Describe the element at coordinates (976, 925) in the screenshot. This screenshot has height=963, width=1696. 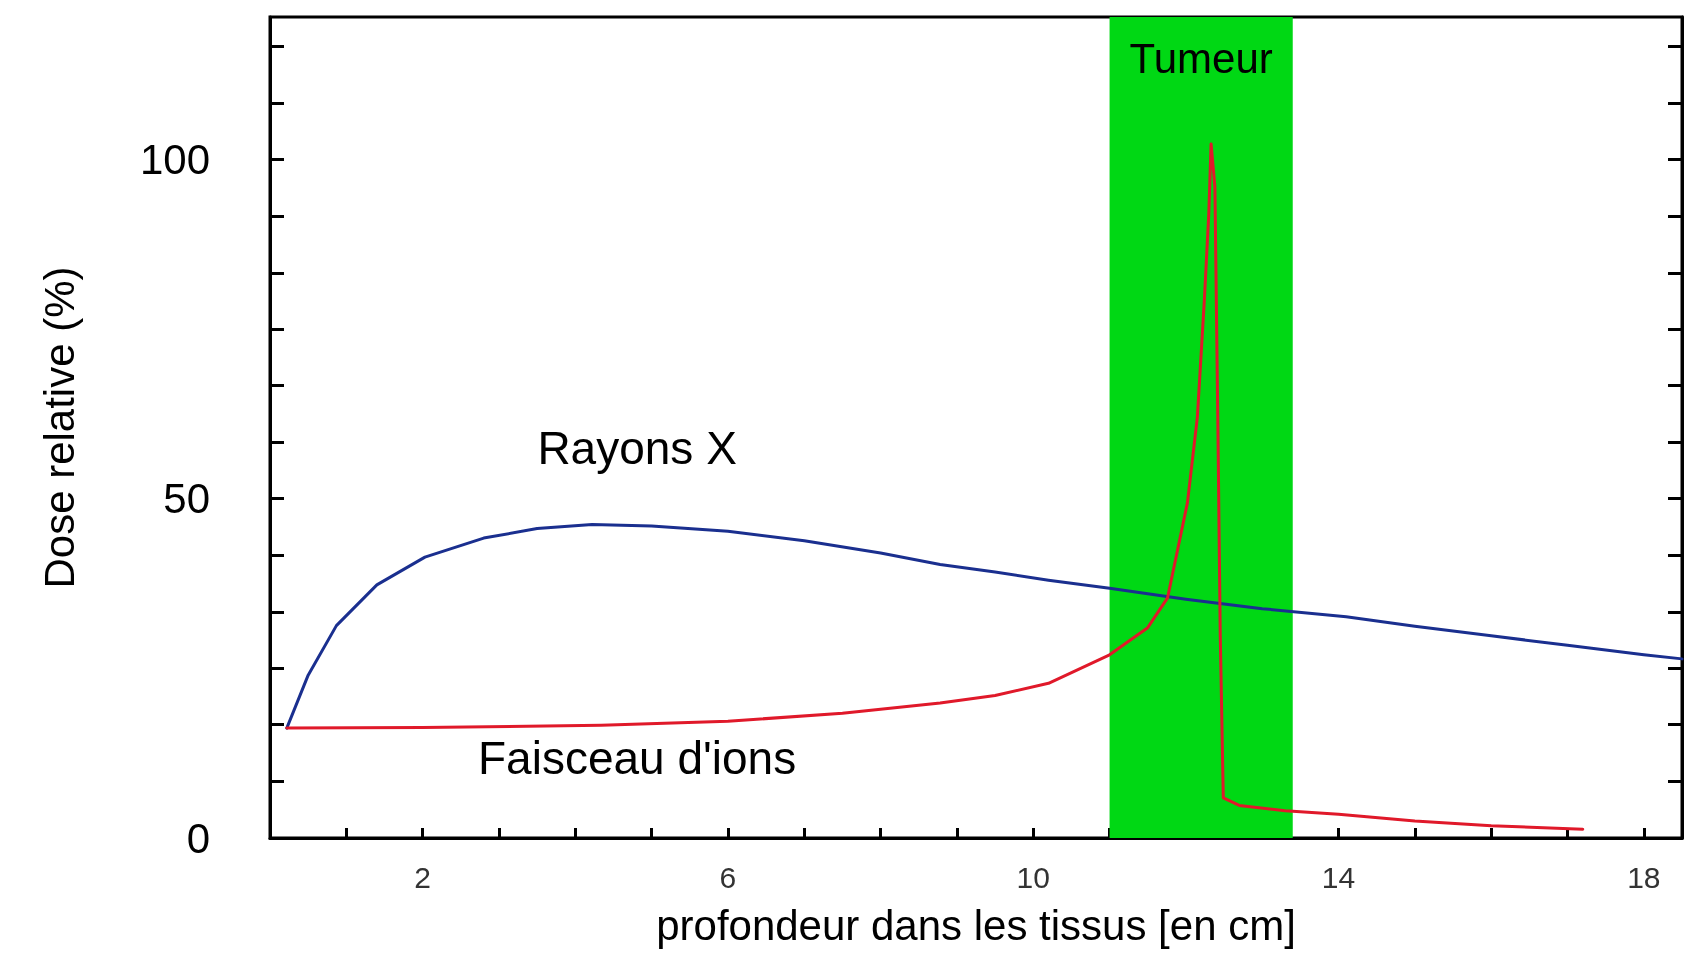
I see `x-axis-title: profondeur dans les tissus [en cm]` at that location.